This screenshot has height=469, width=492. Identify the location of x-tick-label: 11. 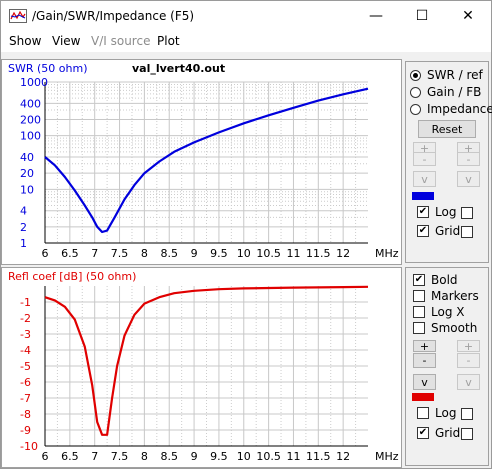
(293, 456).